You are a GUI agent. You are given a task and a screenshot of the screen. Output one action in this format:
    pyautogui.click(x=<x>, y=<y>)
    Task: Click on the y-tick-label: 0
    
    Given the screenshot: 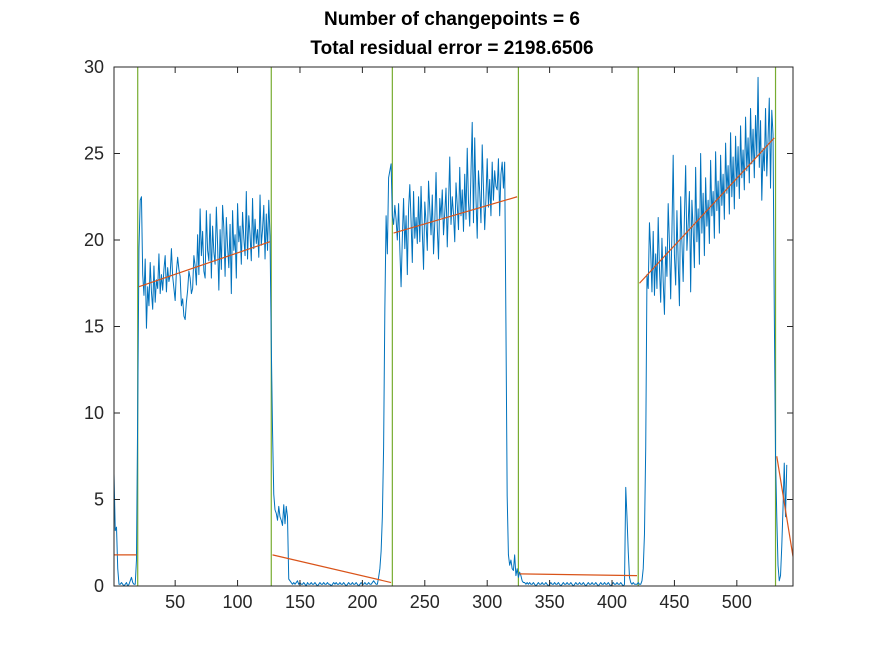 What is the action you would take?
    pyautogui.click(x=99, y=586)
    